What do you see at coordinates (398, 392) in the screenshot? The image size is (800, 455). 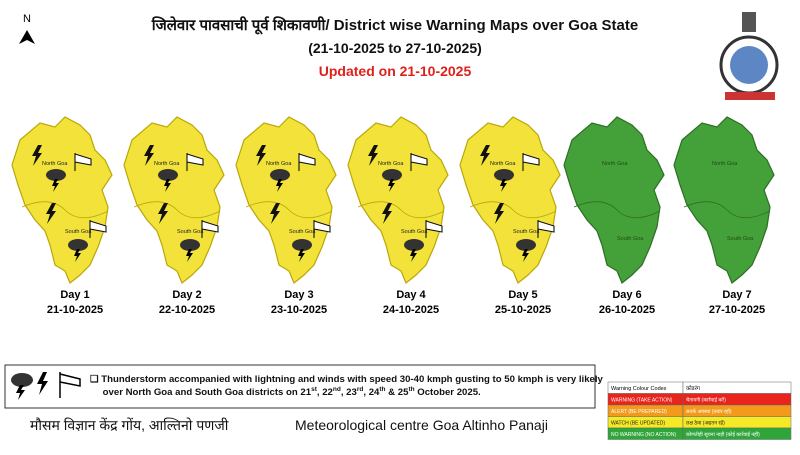 I see `legend-segment: & 25` at bounding box center [398, 392].